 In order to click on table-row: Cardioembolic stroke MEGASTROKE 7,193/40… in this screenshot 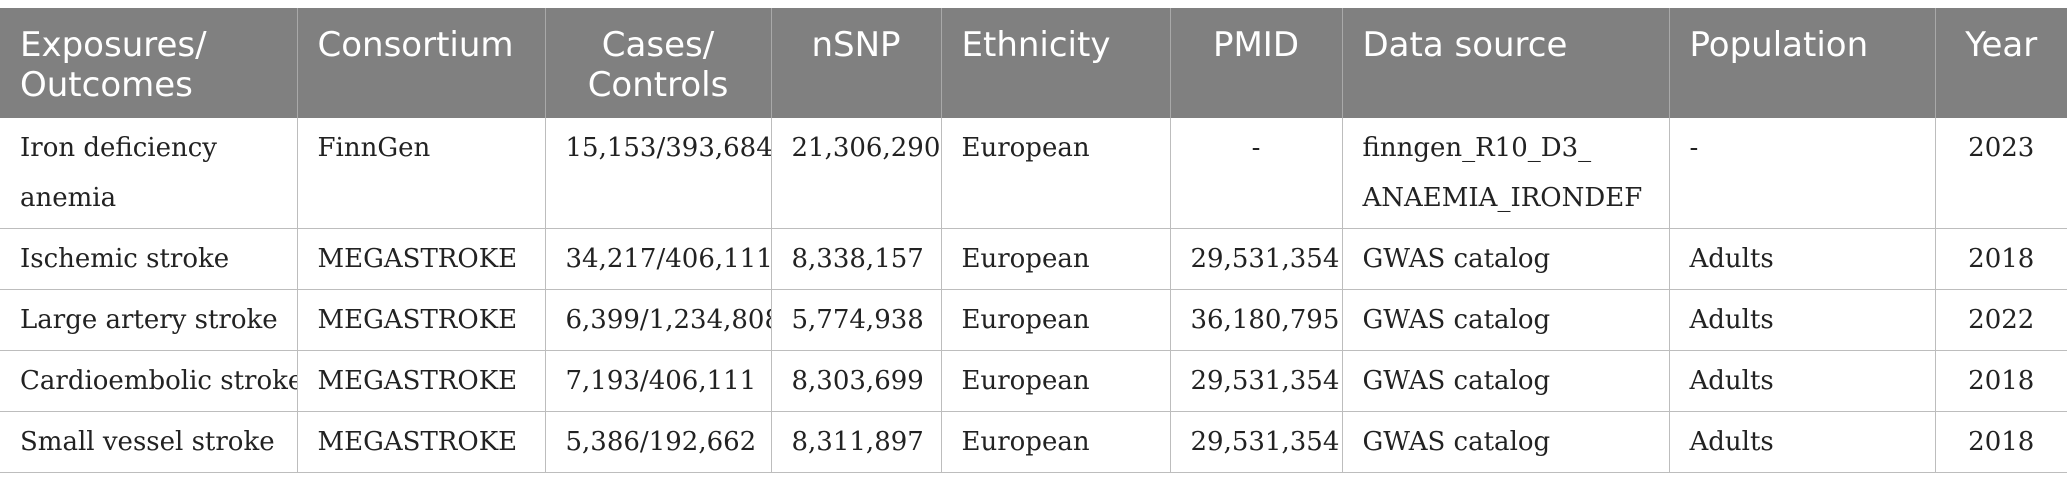, I will do `click(1033, 381)`.